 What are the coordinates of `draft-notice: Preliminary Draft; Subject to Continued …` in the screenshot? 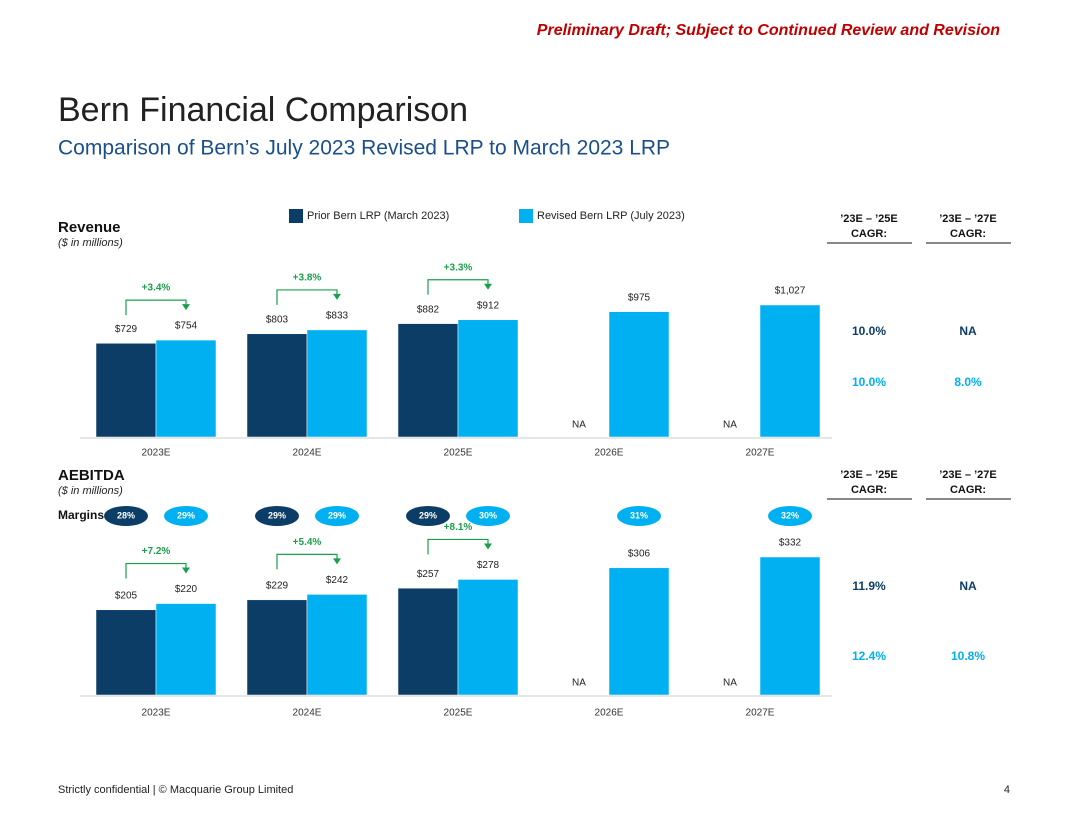 It's located at (768, 30).